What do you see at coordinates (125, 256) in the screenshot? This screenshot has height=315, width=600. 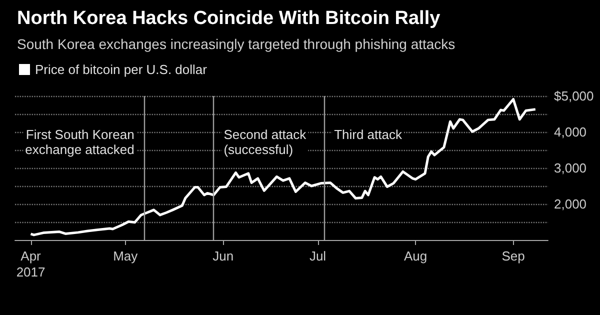 I see `x-tick-label: May` at bounding box center [125, 256].